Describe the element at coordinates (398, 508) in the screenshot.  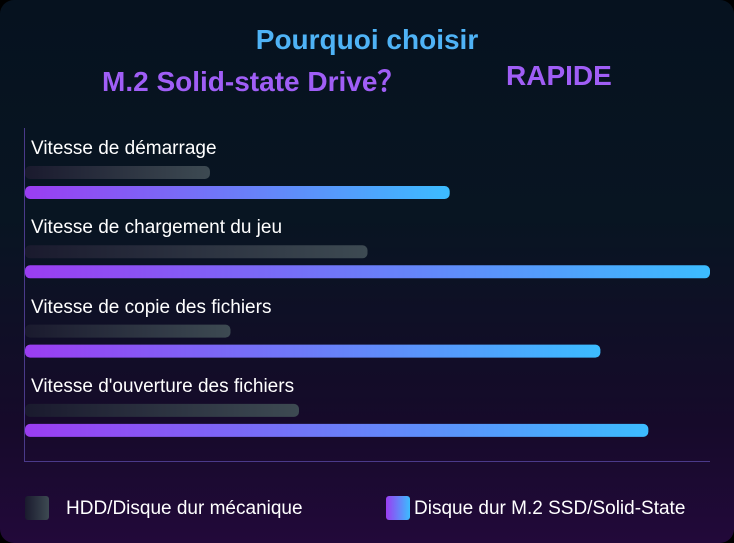
I see `legend-swatch-ssd` at that location.